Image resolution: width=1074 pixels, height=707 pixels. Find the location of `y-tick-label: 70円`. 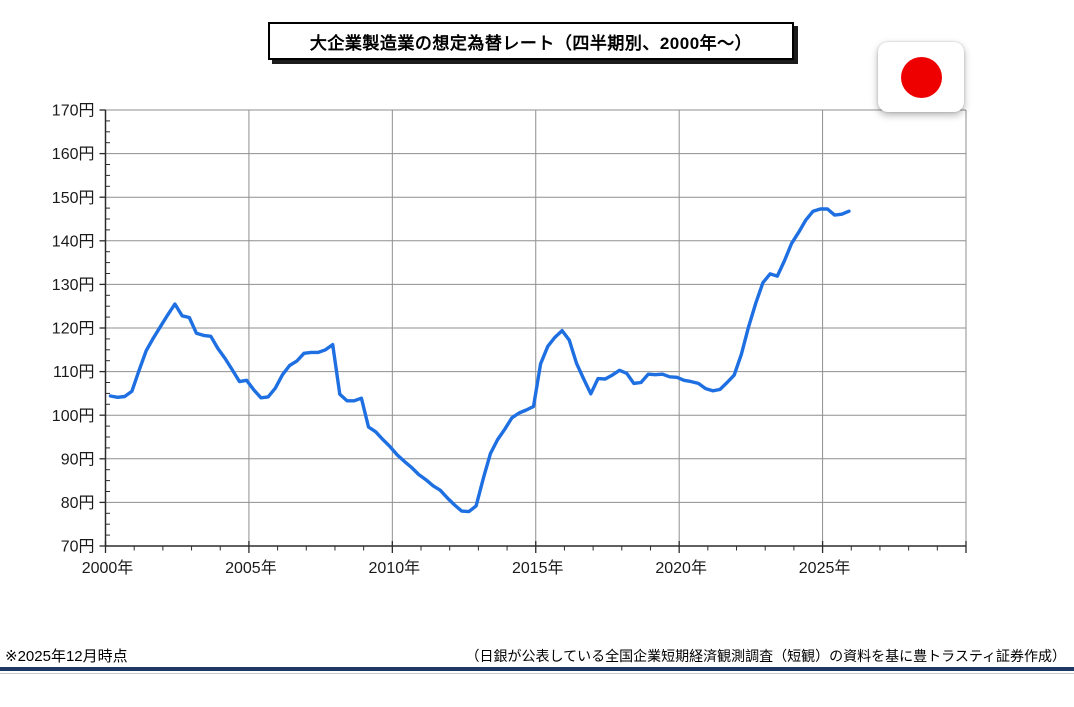

y-tick-label: 70円 is located at coordinates (78, 547).